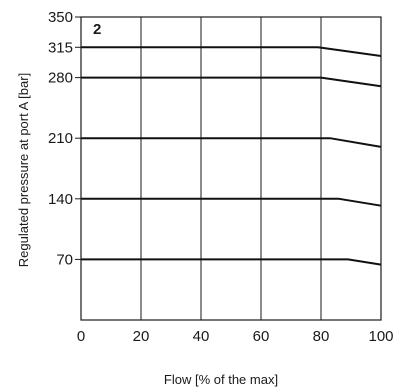  I want to click on x-tick-label: 0, so click(81, 336).